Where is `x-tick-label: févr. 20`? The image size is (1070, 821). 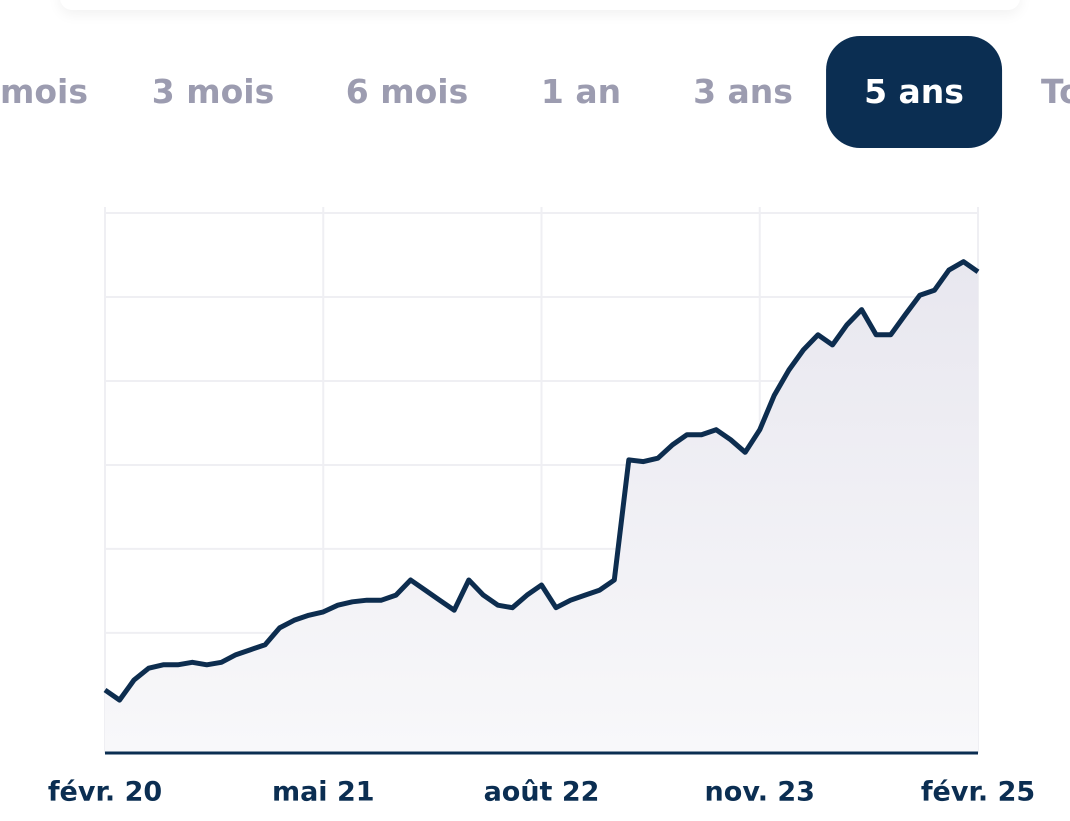 x-tick-label: févr. 20 is located at coordinates (105, 792).